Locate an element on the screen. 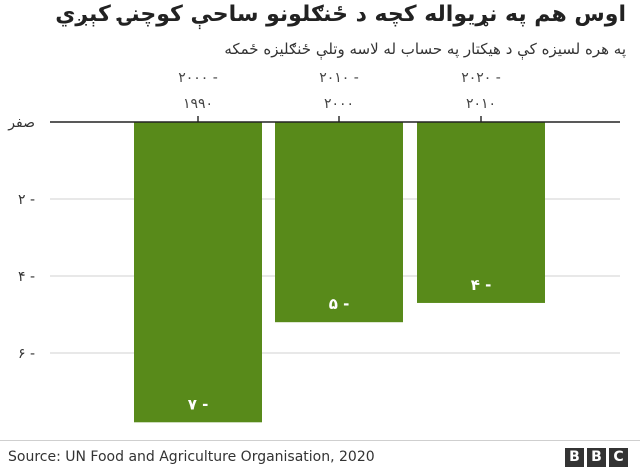  x-tick-label: ۲۰۰۰ - is located at coordinates (198, 78).